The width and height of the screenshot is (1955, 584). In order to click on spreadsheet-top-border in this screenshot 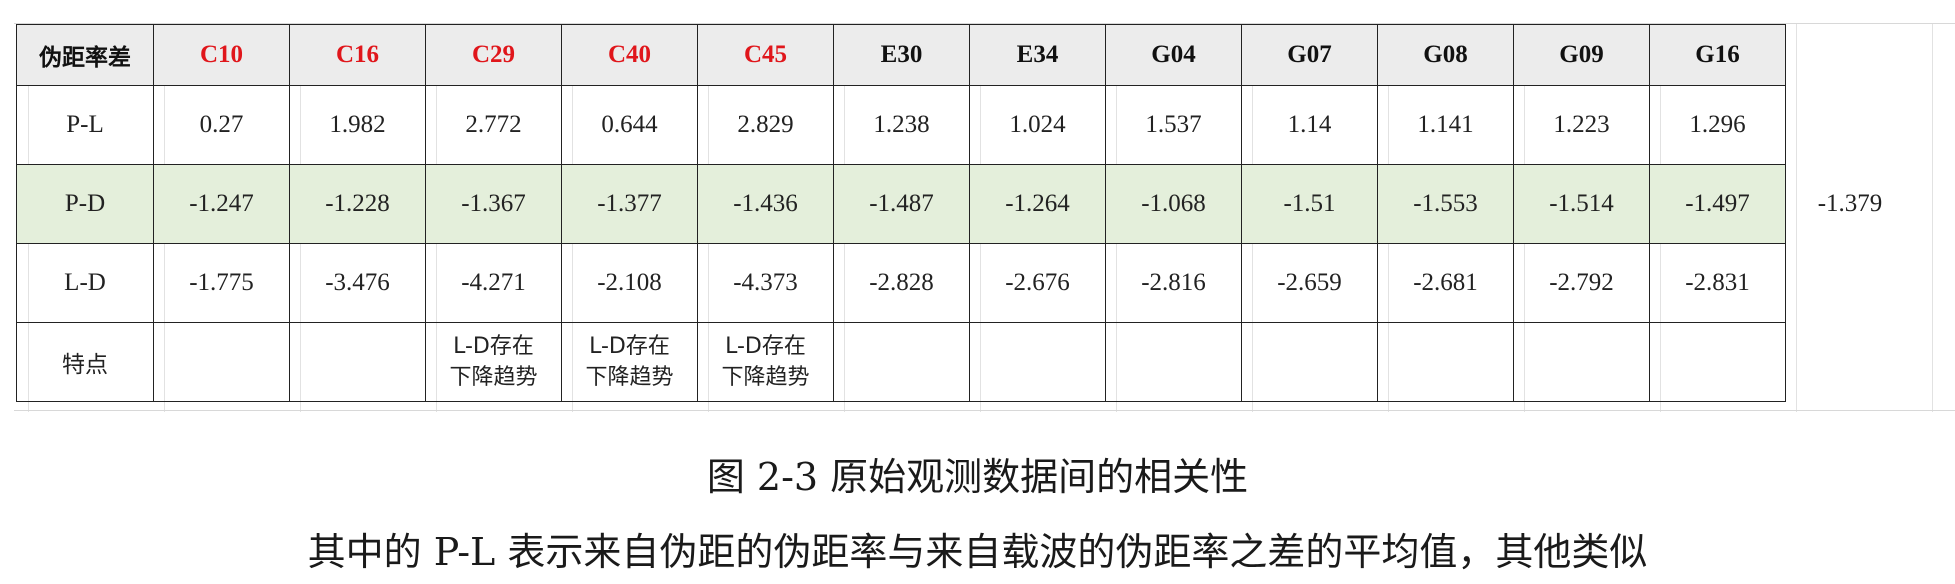, I will do `click(984, 23)`.